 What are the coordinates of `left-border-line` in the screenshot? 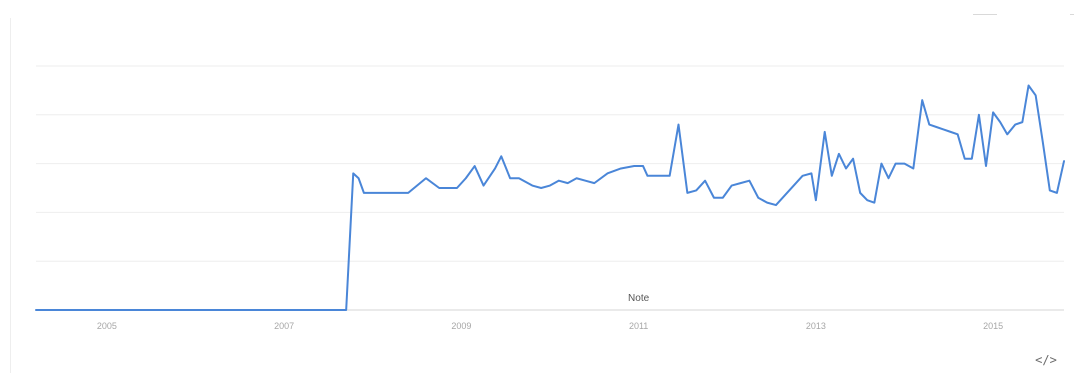 It's located at (10, 195).